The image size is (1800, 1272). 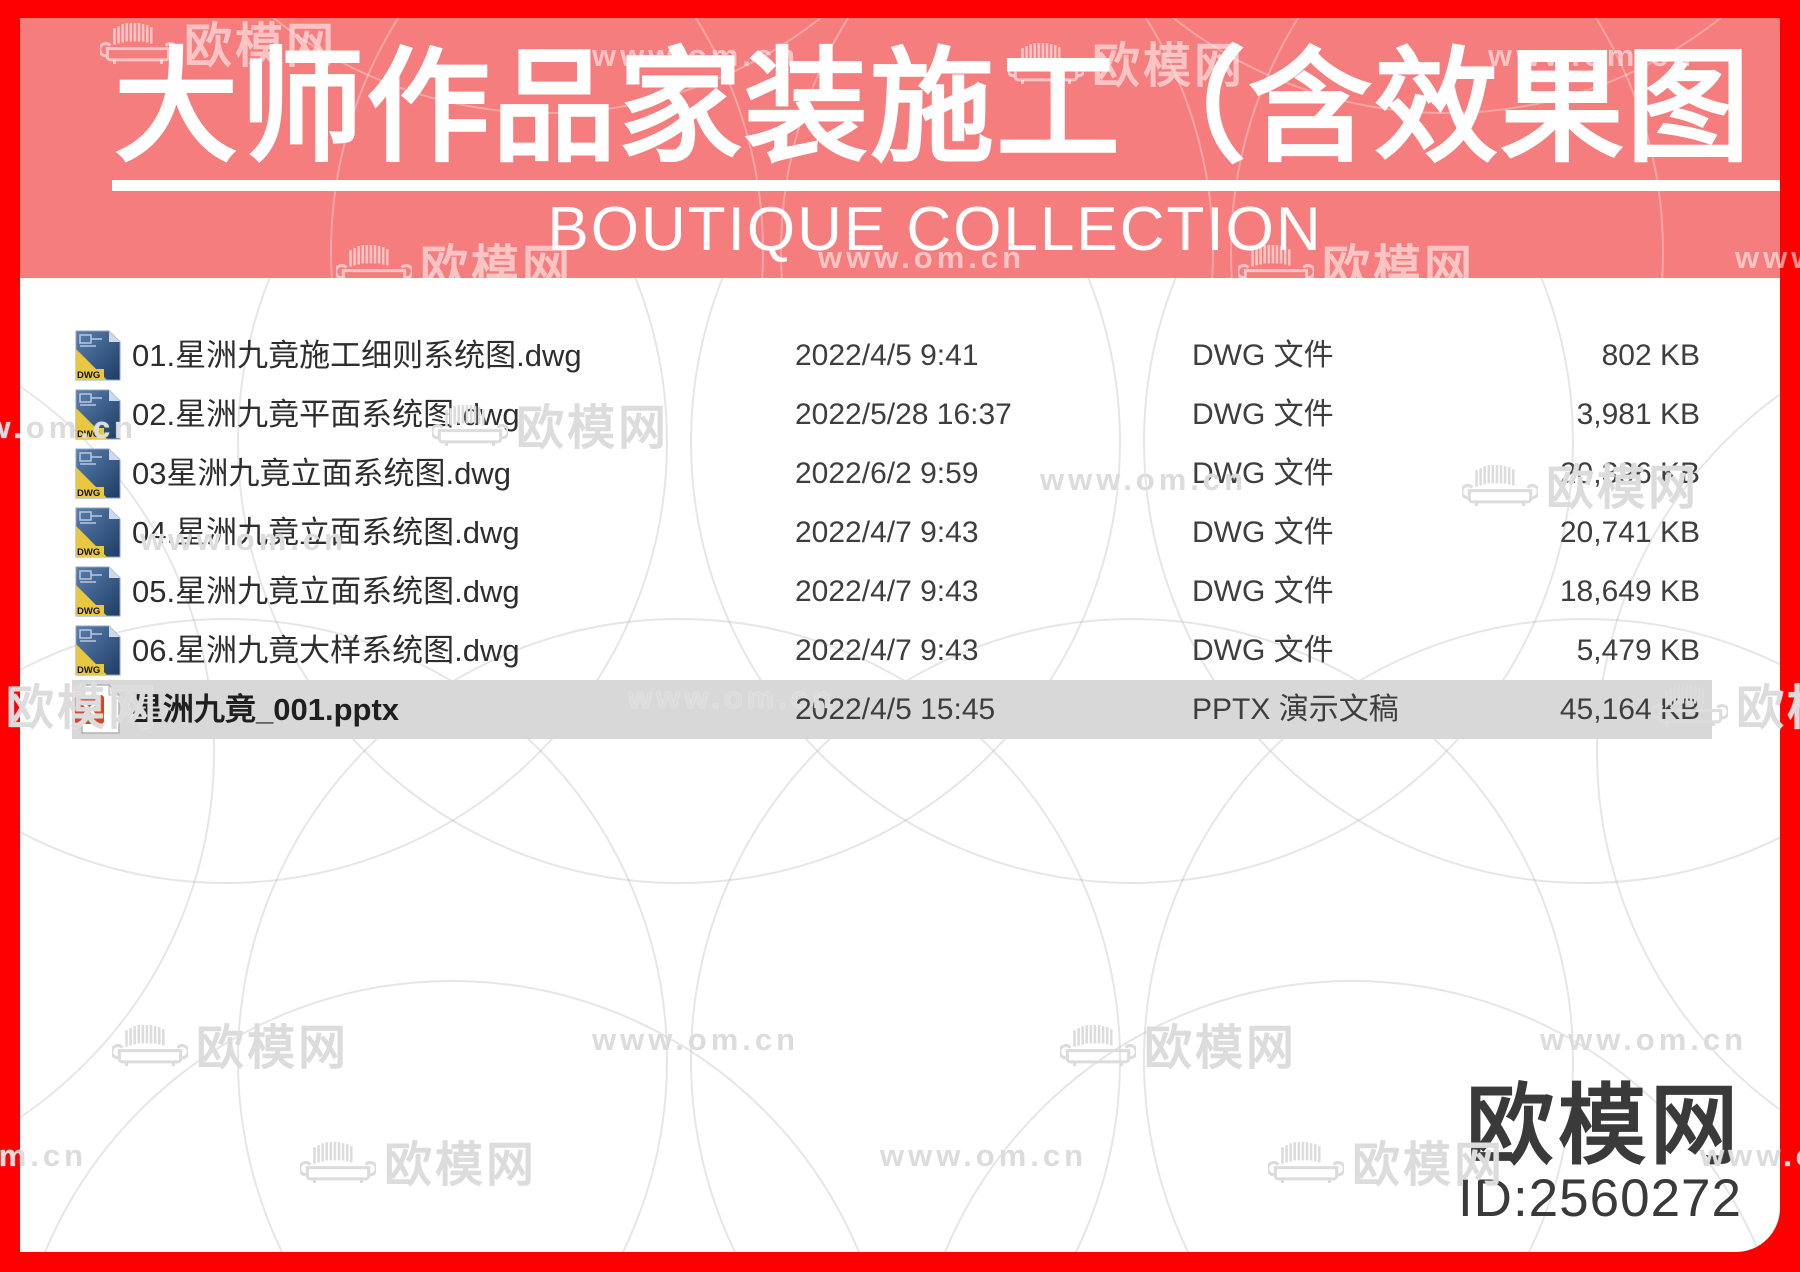 What do you see at coordinates (357, 355) in the screenshot?
I see `file-name: 01.星洲九竟施工细则系统图.dwg` at bounding box center [357, 355].